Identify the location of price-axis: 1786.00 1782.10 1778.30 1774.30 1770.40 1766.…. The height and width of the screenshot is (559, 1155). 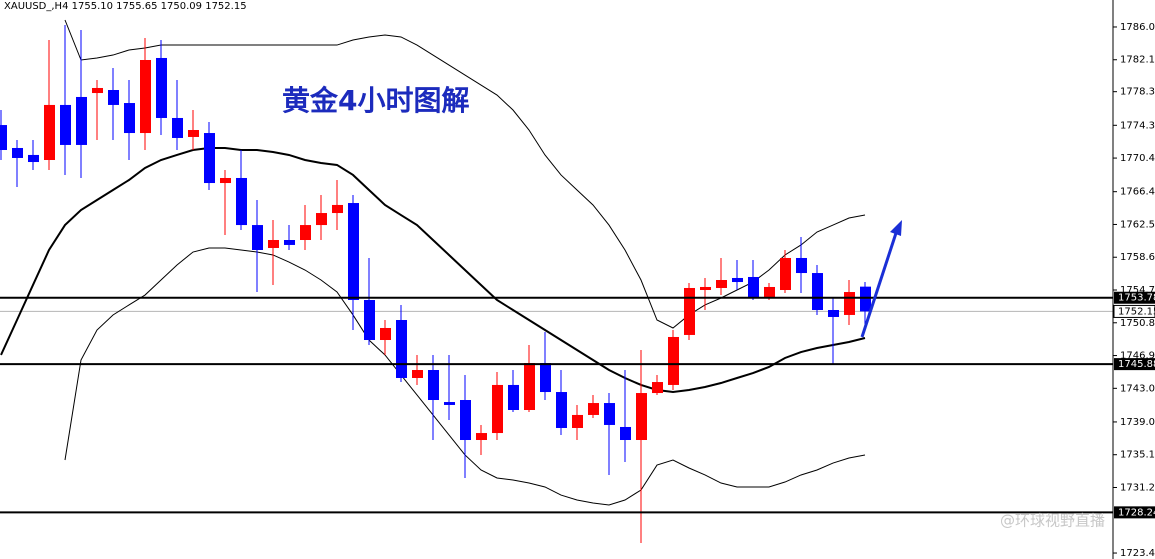
(1134, 290).